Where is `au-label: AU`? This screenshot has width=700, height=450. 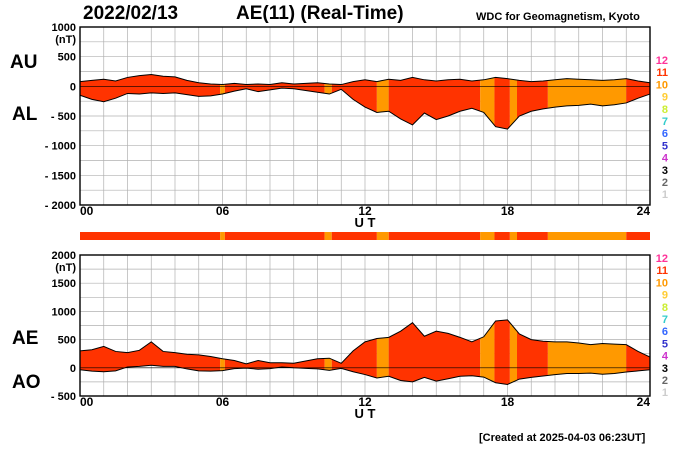
au-label: AU is located at coordinates (24, 62).